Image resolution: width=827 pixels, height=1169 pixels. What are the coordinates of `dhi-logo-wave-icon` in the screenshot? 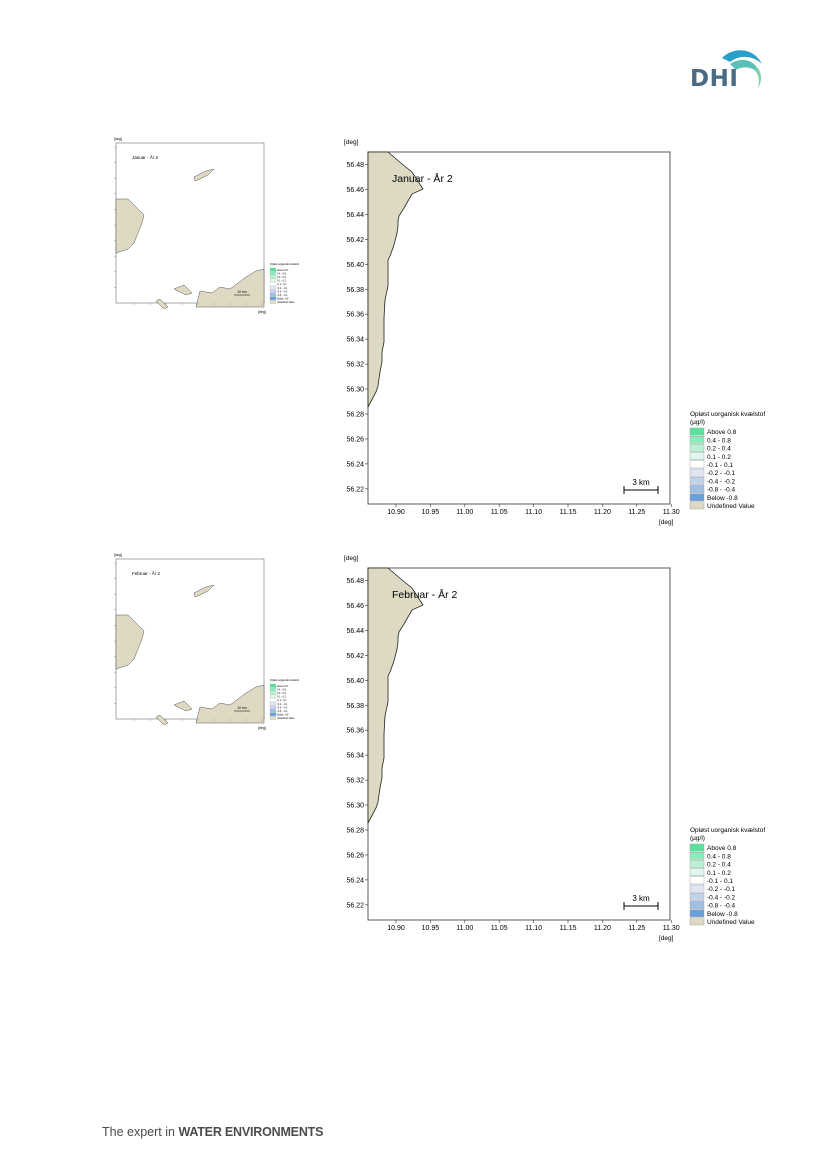 It's located at (742, 69).